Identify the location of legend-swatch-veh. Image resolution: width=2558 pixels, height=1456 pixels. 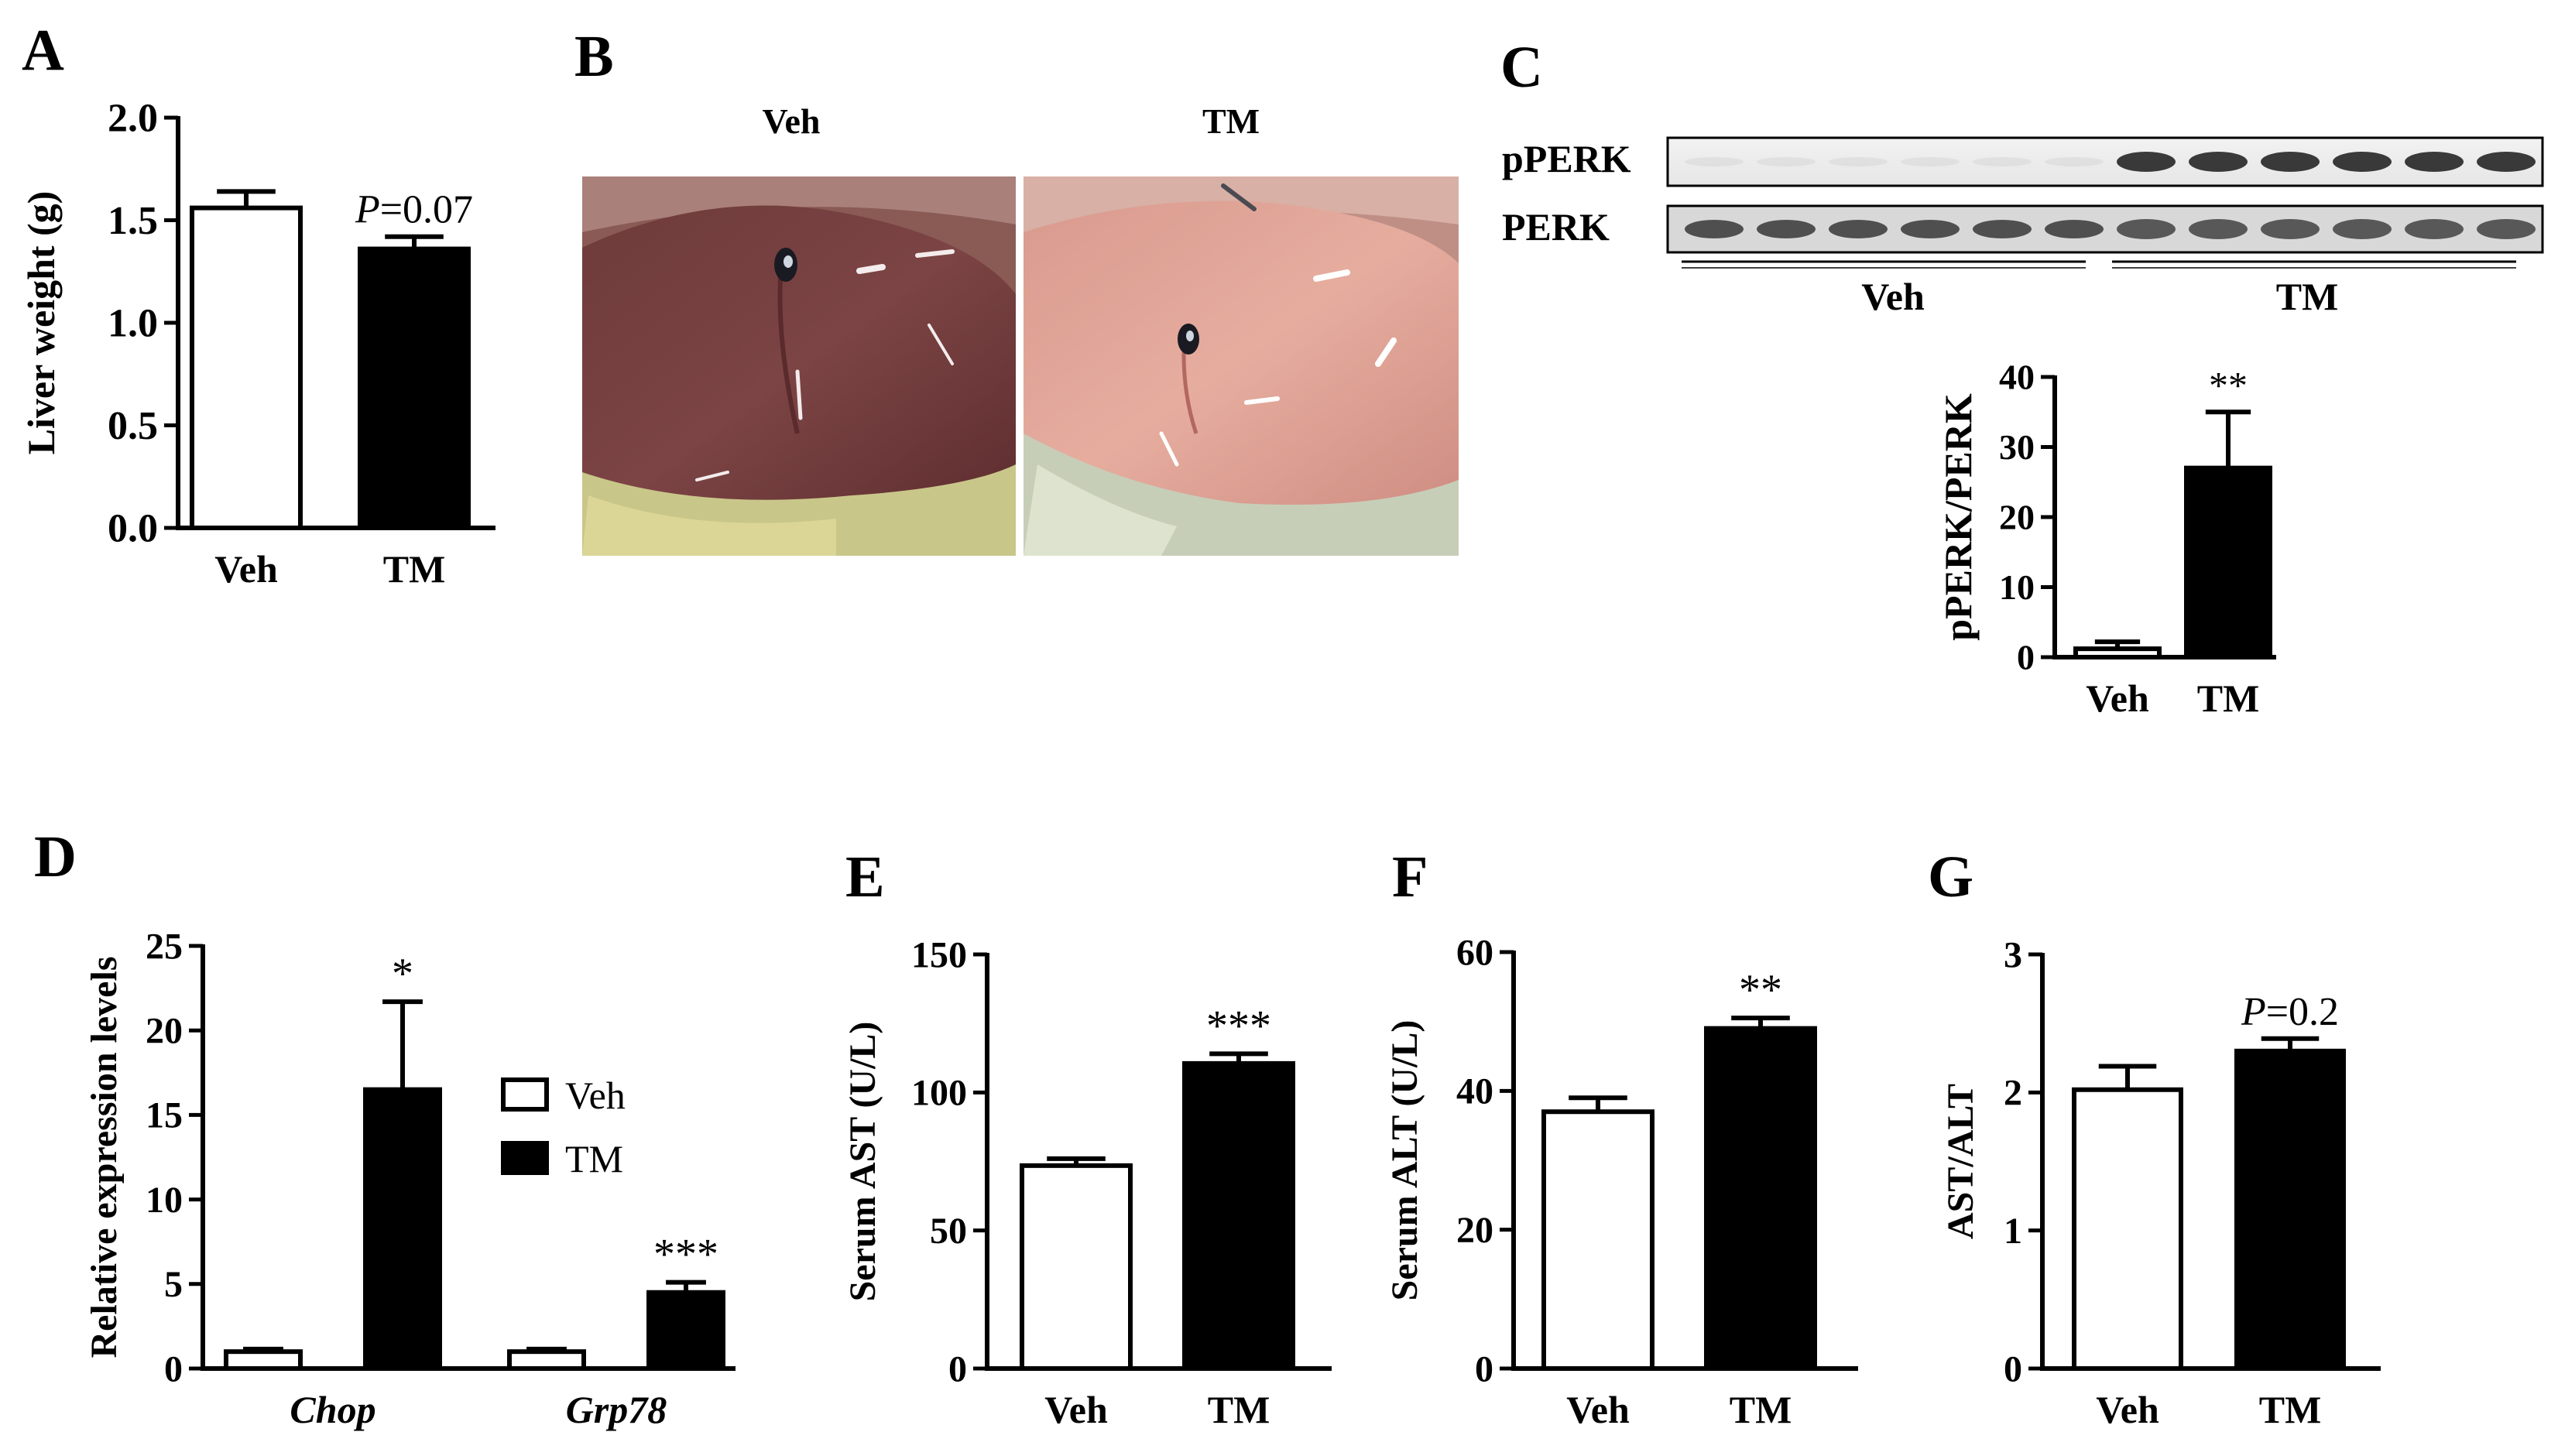
(525, 1094).